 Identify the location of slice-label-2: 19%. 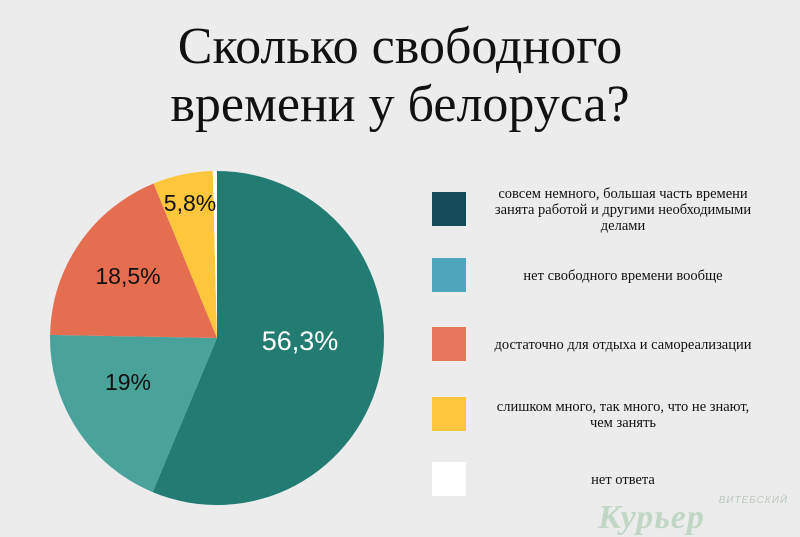
(128, 382).